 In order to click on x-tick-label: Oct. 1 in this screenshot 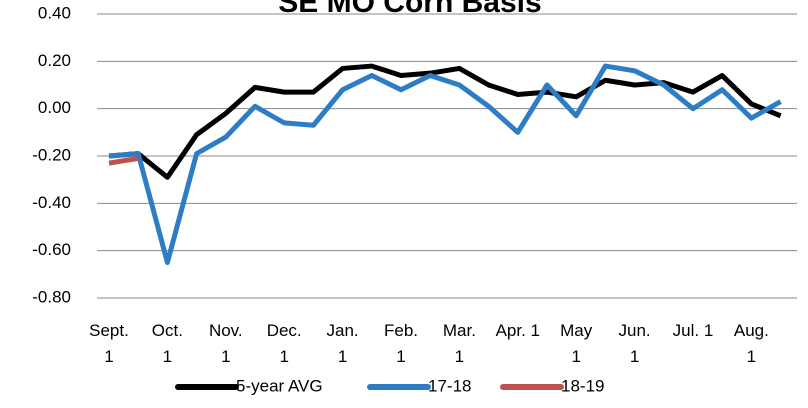, I will do `click(167, 343)`.